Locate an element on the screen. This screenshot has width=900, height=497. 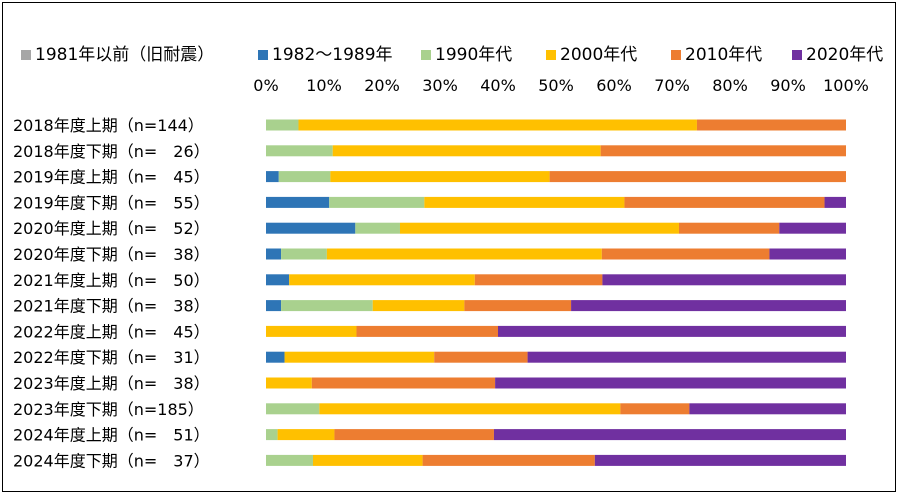
x-tick-label: 90% is located at coordinates (788, 85).